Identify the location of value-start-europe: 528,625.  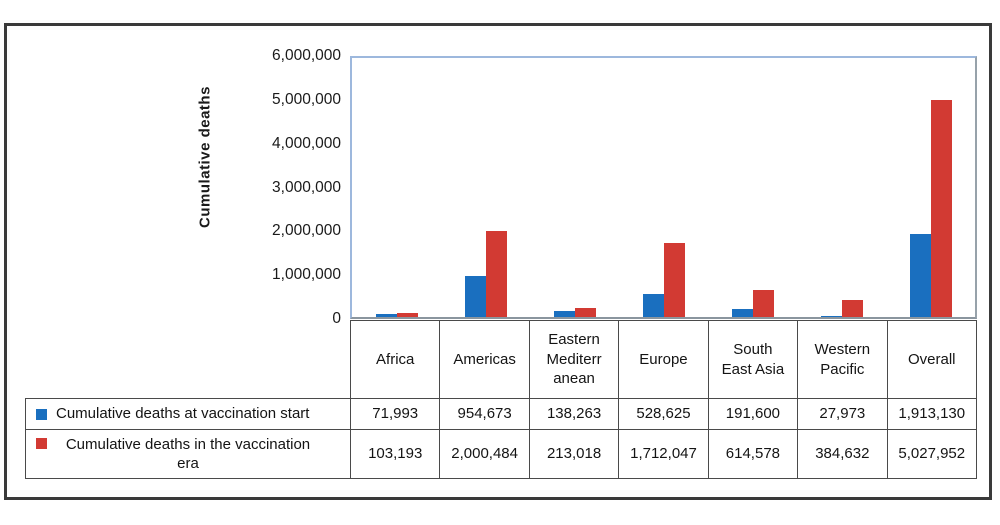
(664, 414).